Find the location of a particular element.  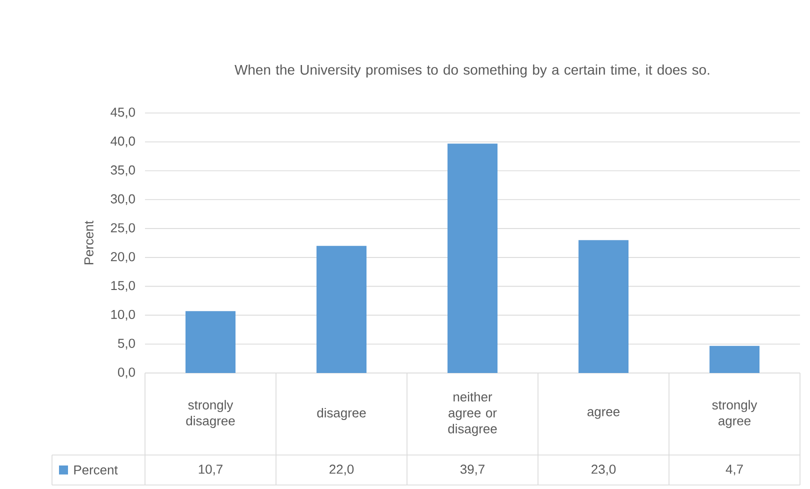

y-tick-label: 30,0 is located at coordinates (122, 200).